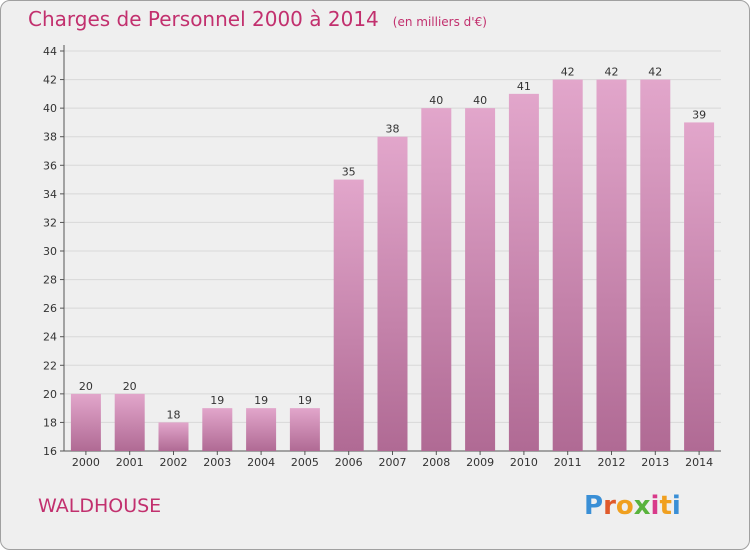 Image resolution: width=750 pixels, height=550 pixels. I want to click on y-tick-label: 36, so click(50, 165).